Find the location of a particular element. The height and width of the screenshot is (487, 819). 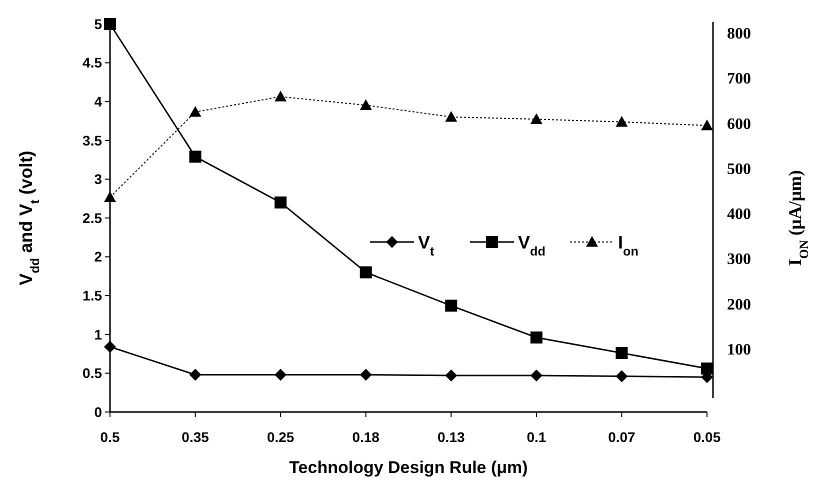

y-tick-label: 4 is located at coordinates (98, 102).